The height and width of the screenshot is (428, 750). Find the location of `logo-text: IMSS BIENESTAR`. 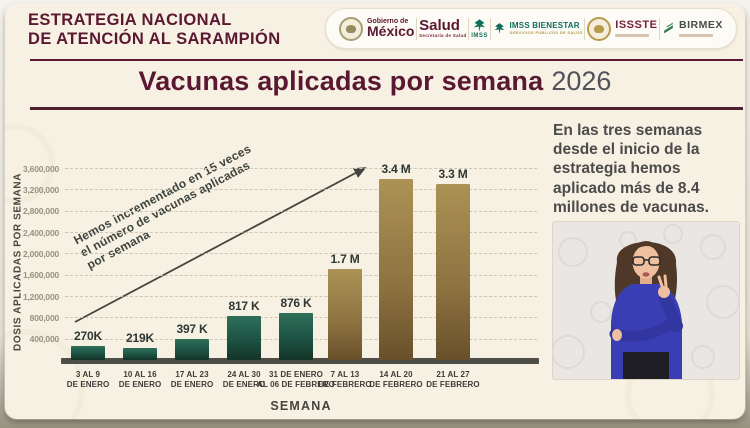

logo-text: IMSS BIENESTAR is located at coordinates (544, 26).